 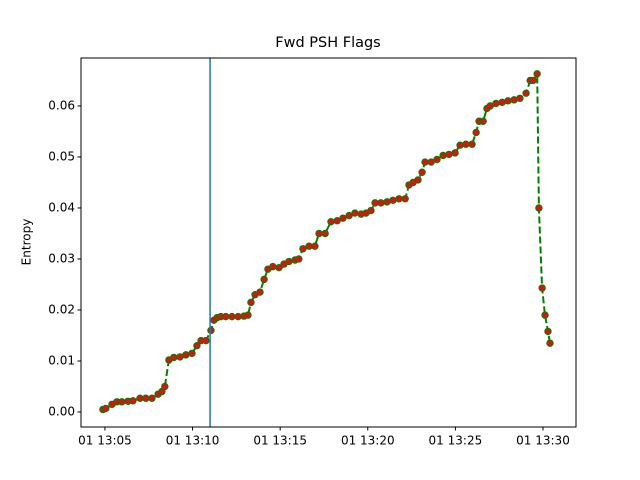 What do you see at coordinates (61, 412) in the screenshot?
I see `y-tick-label: 0.00` at bounding box center [61, 412].